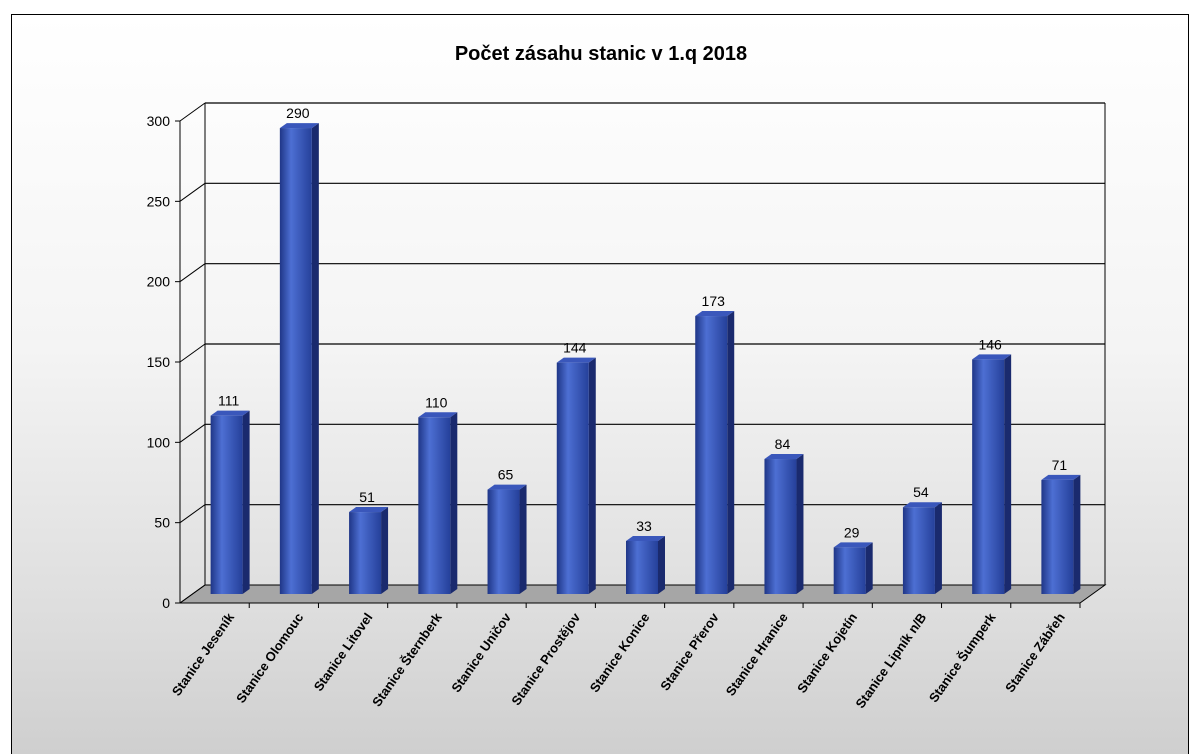 Image resolution: width=1202 pixels, height=755 pixels. What do you see at coordinates (1035, 652) in the screenshot?
I see `x-tick-label: Stanice Zábřeh` at bounding box center [1035, 652].